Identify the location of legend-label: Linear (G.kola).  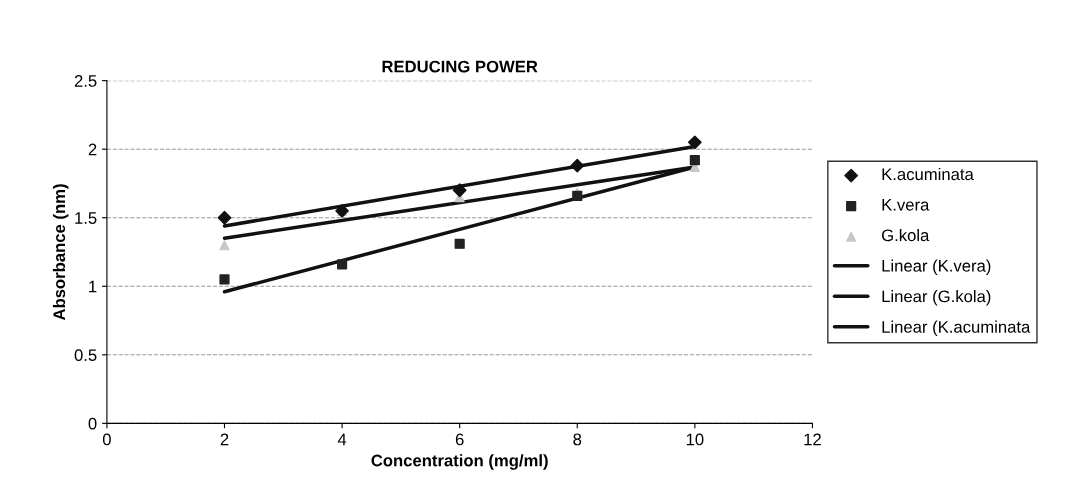
(936, 298).